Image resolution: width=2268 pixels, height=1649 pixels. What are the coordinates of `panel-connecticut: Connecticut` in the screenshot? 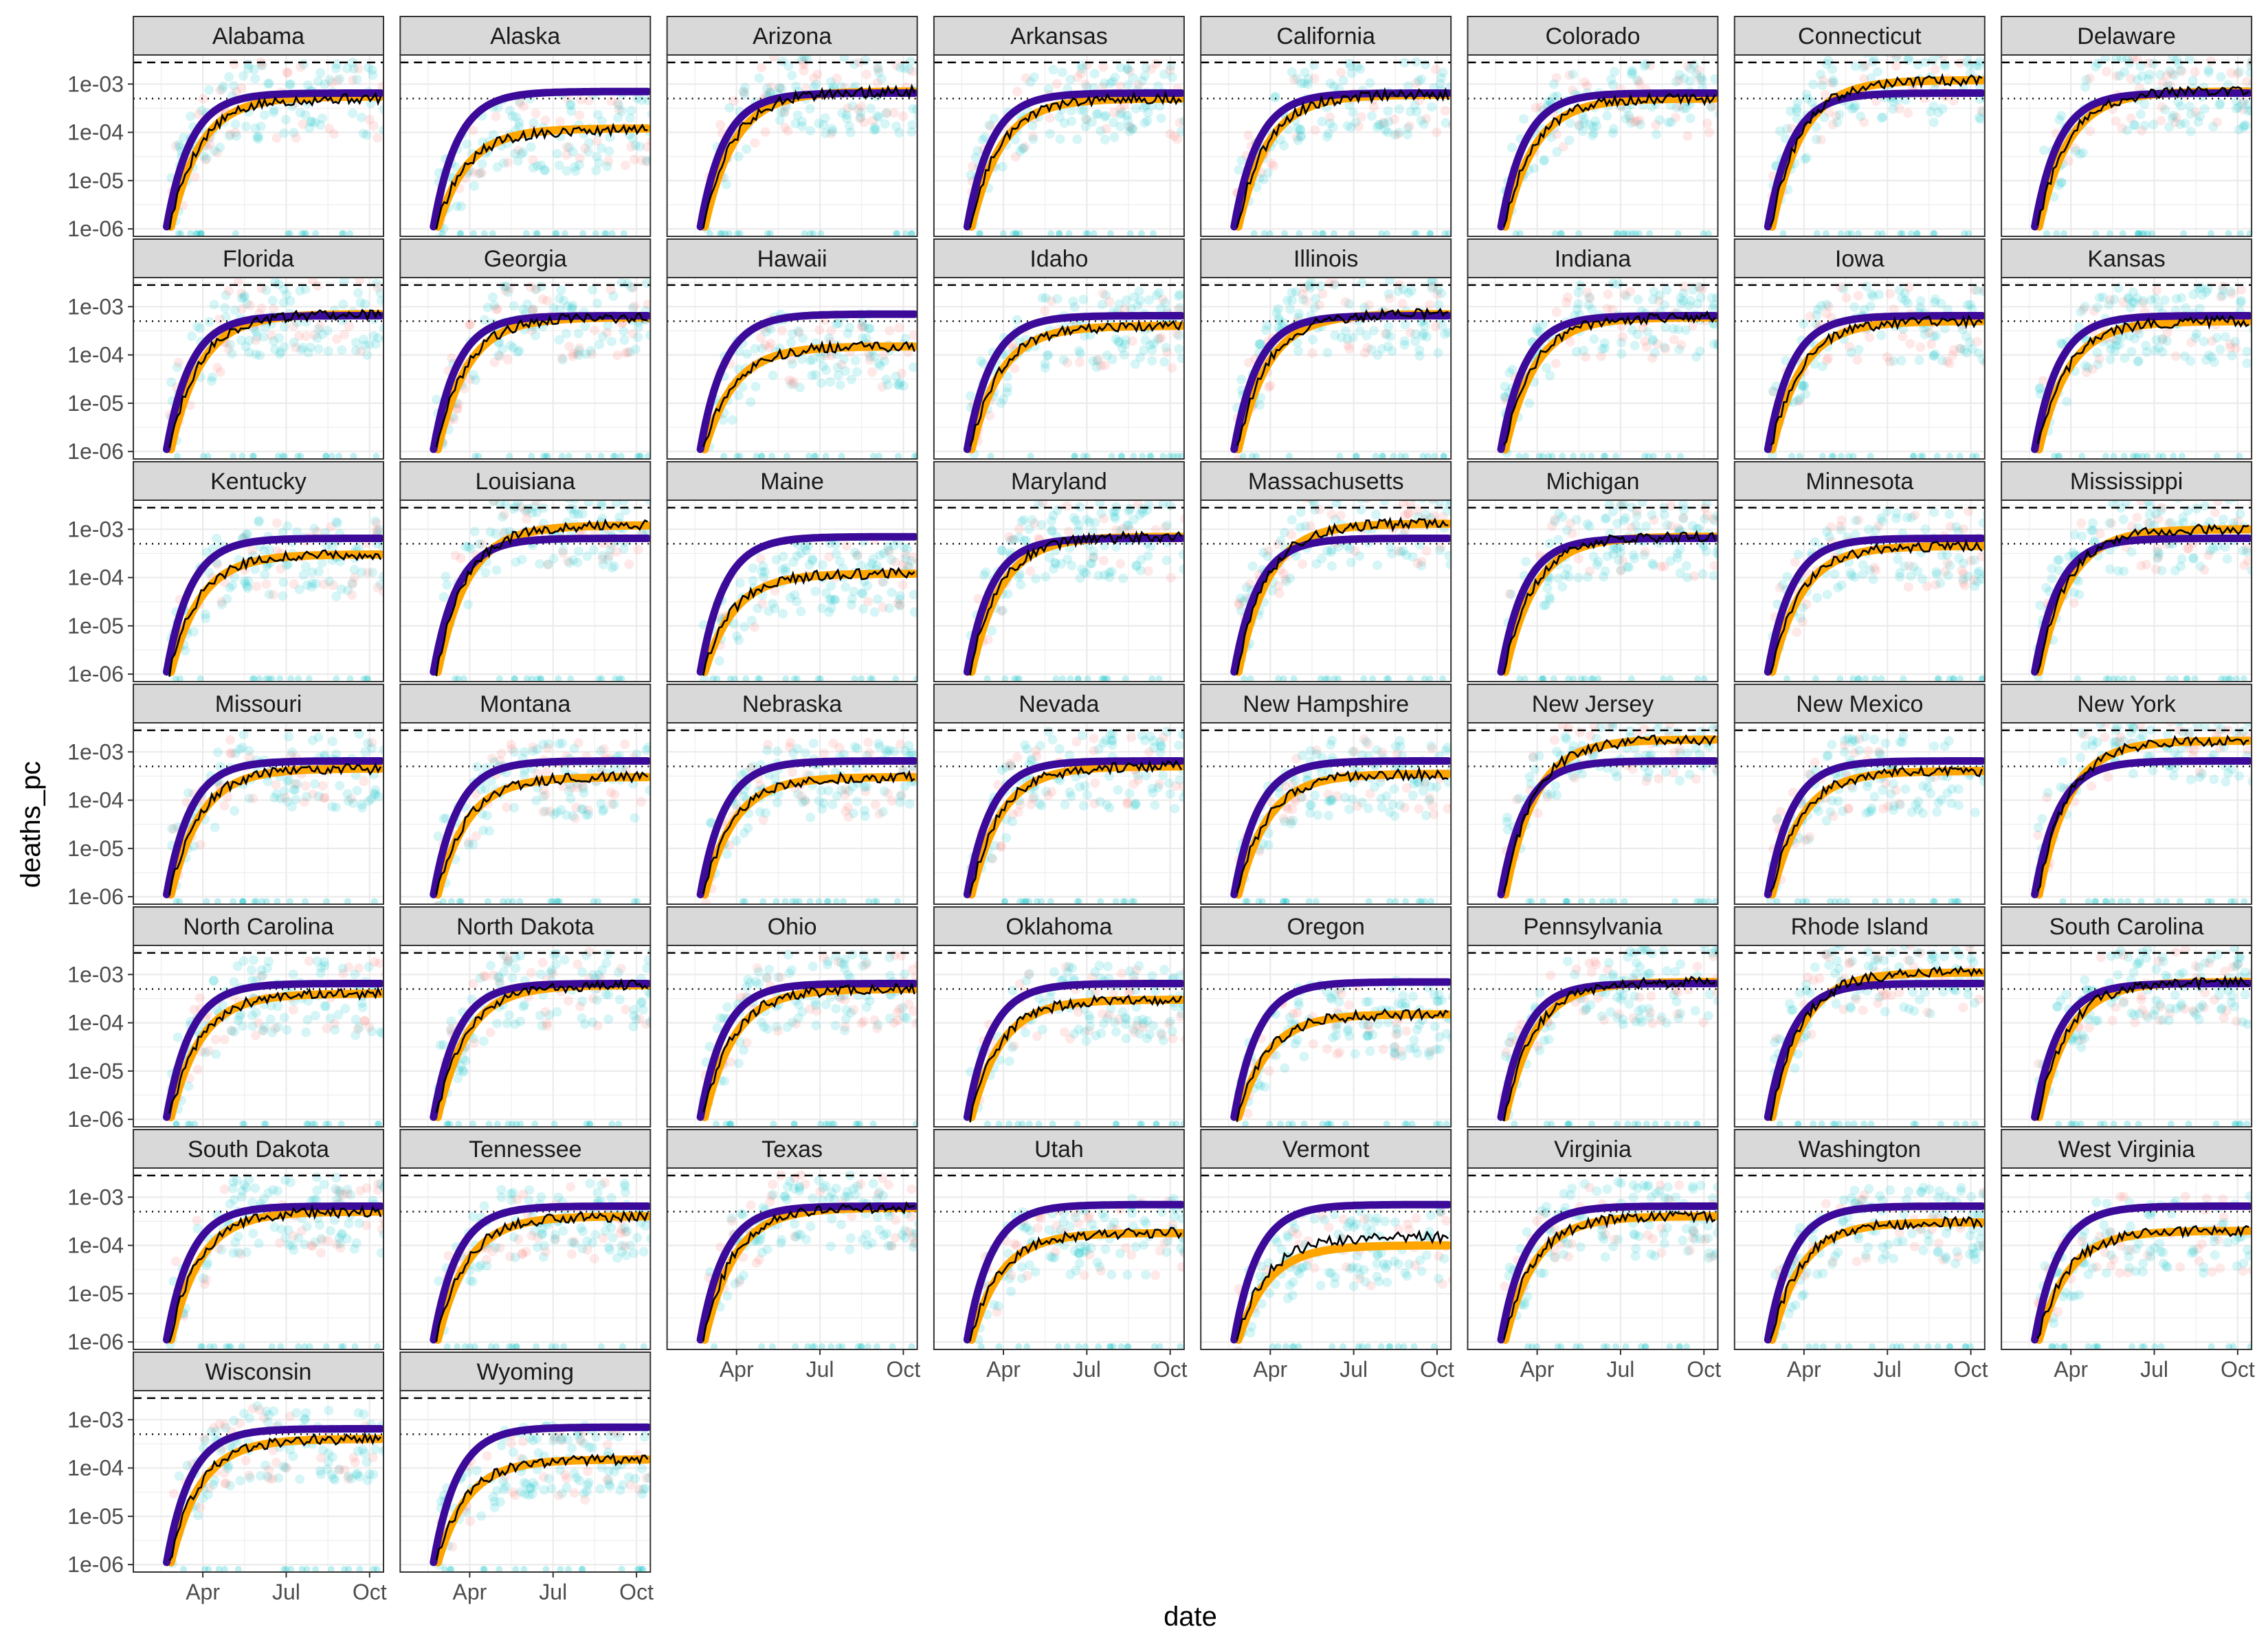 It's located at (1859, 127).